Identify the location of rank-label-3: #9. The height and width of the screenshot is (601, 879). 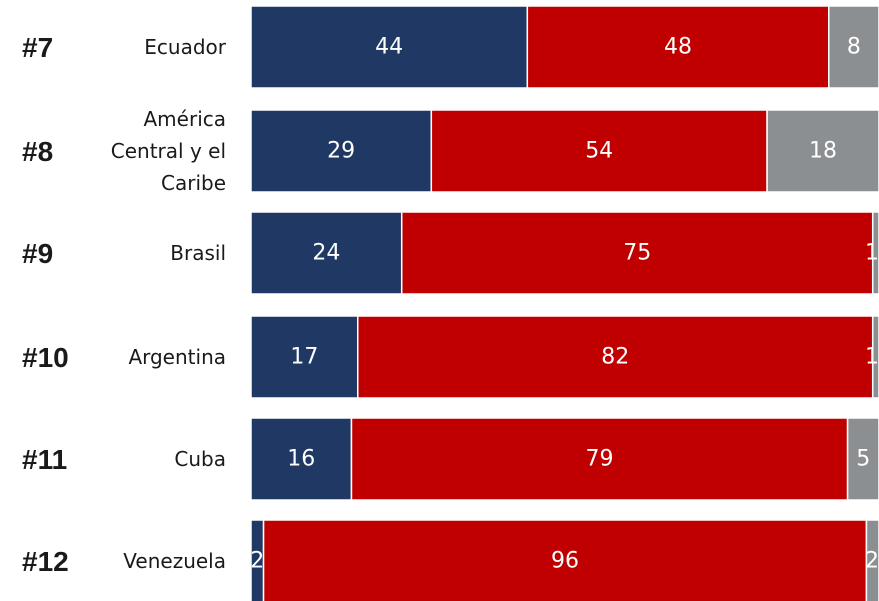
(37, 253).